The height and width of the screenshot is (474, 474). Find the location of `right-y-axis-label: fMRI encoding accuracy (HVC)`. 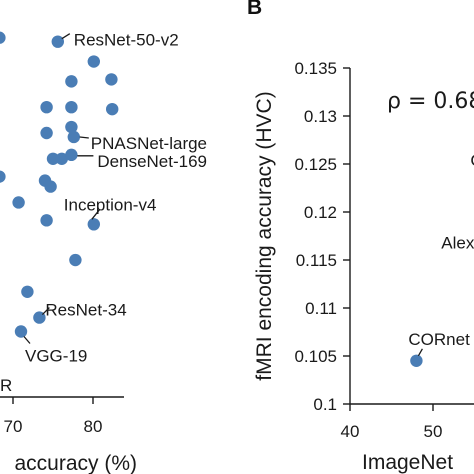

right-y-axis-label: fMRI encoding accuracy (HVC) is located at coordinates (264, 235).